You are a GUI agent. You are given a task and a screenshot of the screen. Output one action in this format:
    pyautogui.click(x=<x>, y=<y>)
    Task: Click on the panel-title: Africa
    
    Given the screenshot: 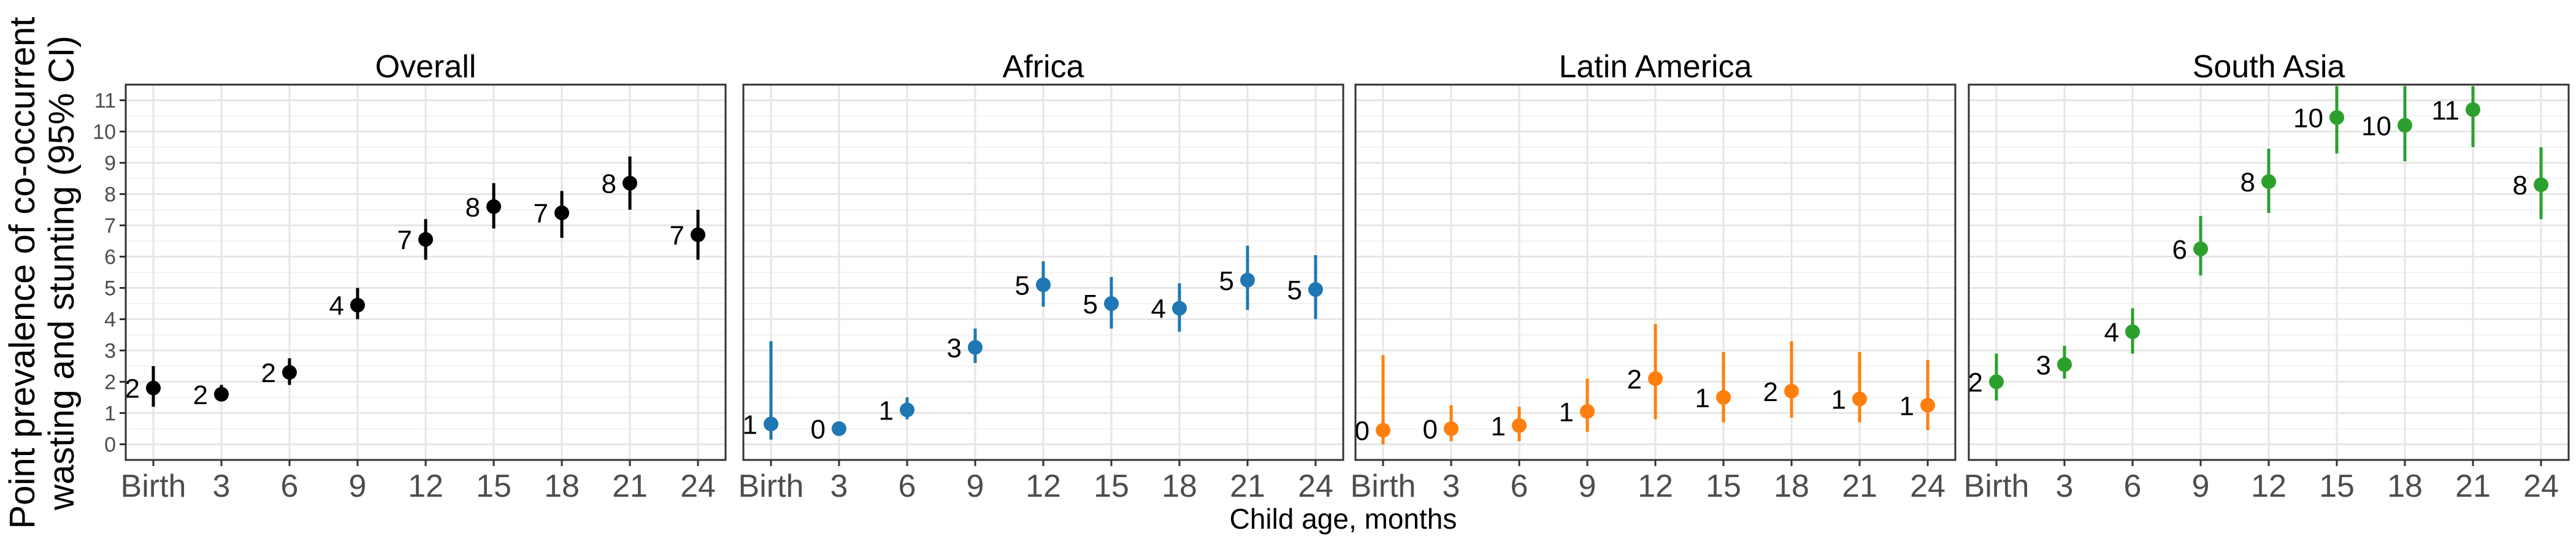 What is the action you would take?
    pyautogui.click(x=1043, y=67)
    